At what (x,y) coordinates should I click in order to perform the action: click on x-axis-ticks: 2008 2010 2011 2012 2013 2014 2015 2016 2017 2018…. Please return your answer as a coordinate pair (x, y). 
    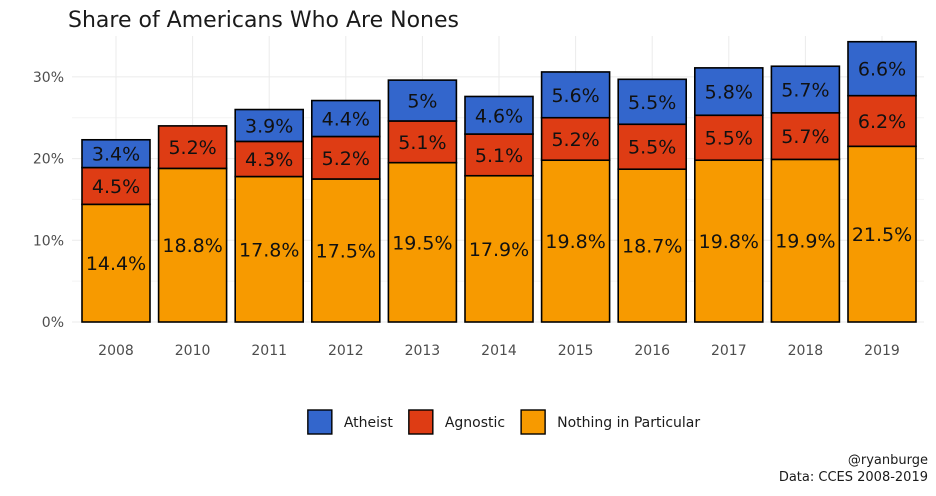
    Looking at the image, I should click on (499, 351).